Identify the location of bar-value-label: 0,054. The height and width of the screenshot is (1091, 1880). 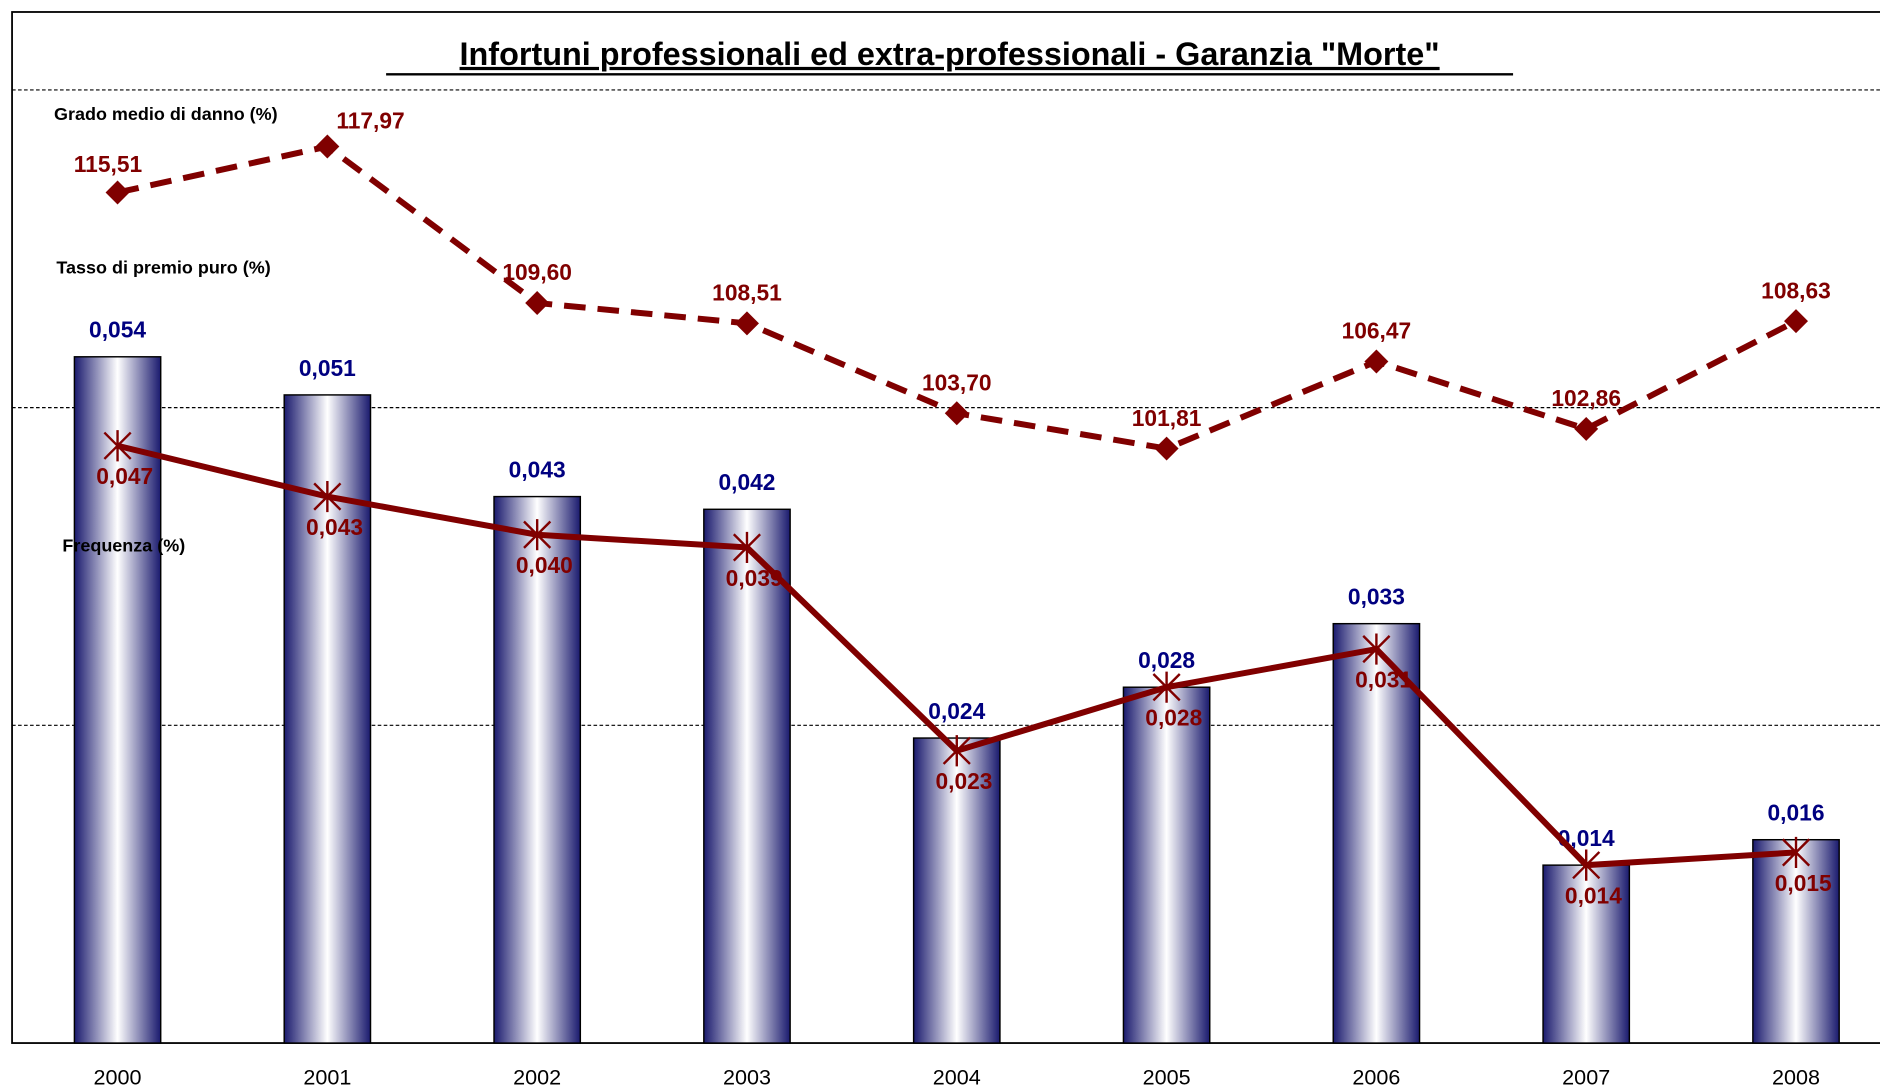
(117, 330).